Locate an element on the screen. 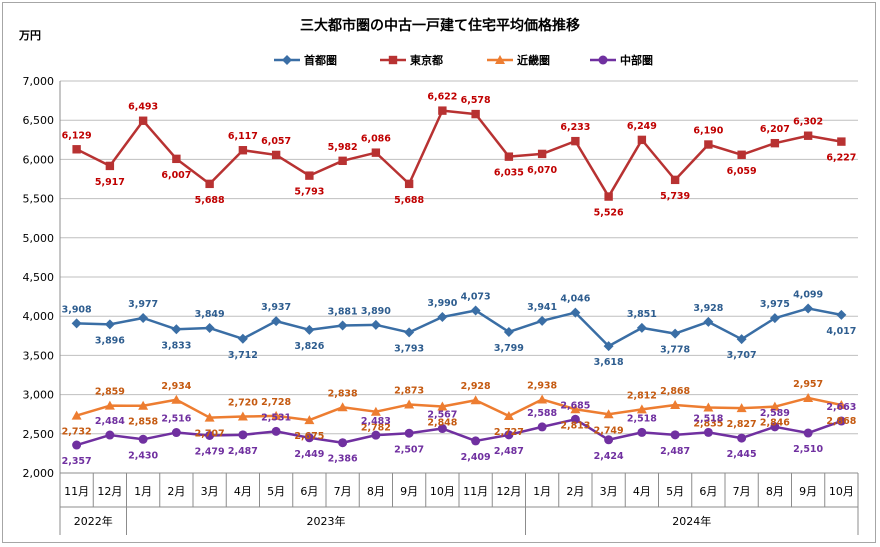 This screenshot has height=547, width=880. data-label: 6,622 is located at coordinates (442, 97).